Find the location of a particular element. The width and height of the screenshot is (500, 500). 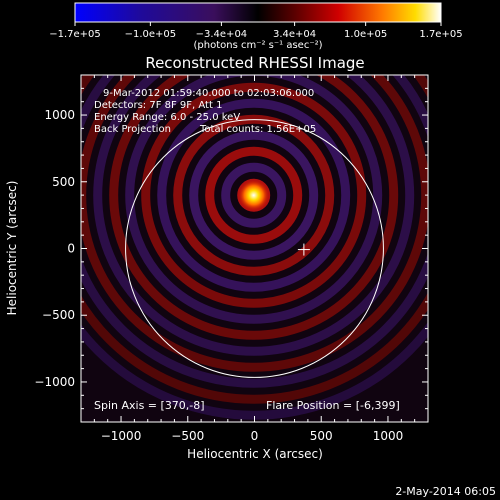

colorbar-tick-label: 3.4e+04 is located at coordinates (294, 34).